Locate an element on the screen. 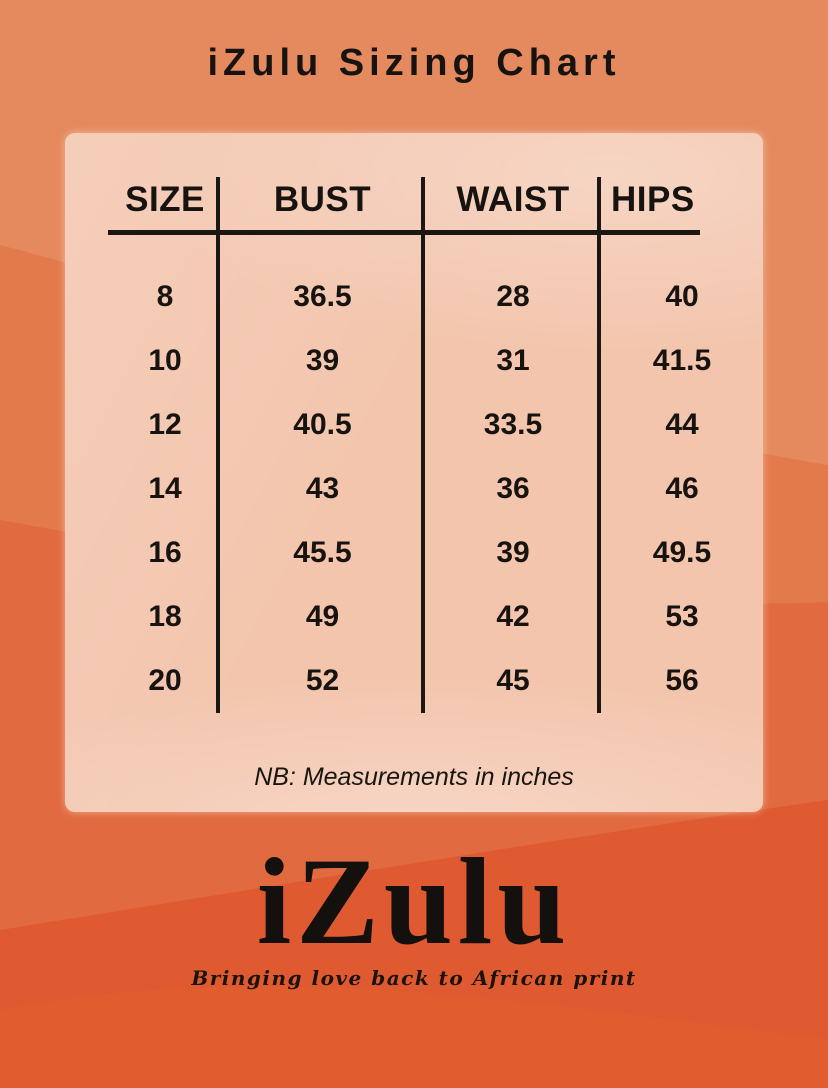  measurements-note: NB: Measurements in inches is located at coordinates (414, 777).